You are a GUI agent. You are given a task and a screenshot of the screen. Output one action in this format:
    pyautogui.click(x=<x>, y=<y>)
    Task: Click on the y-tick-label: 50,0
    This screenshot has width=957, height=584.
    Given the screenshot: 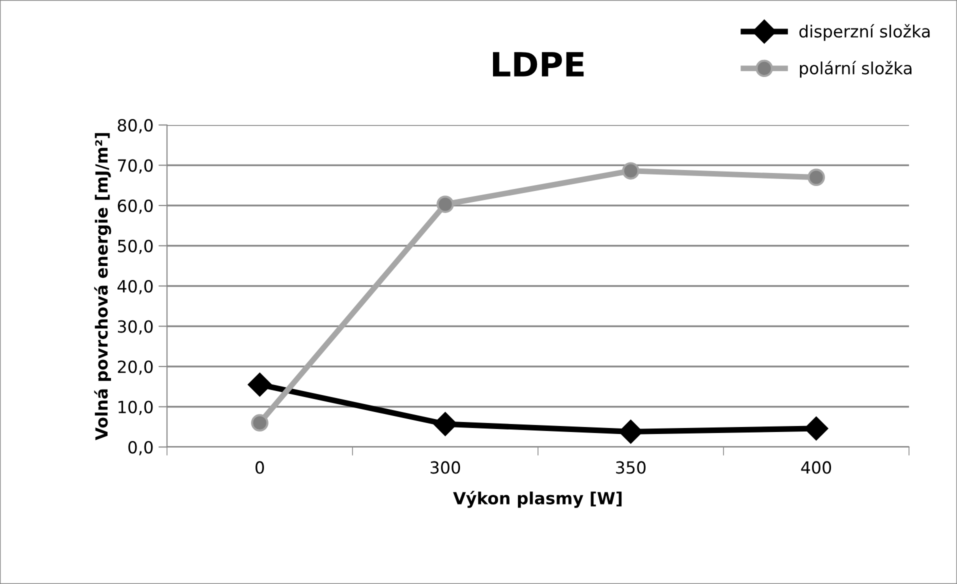 What is the action you would take?
    pyautogui.click(x=135, y=247)
    